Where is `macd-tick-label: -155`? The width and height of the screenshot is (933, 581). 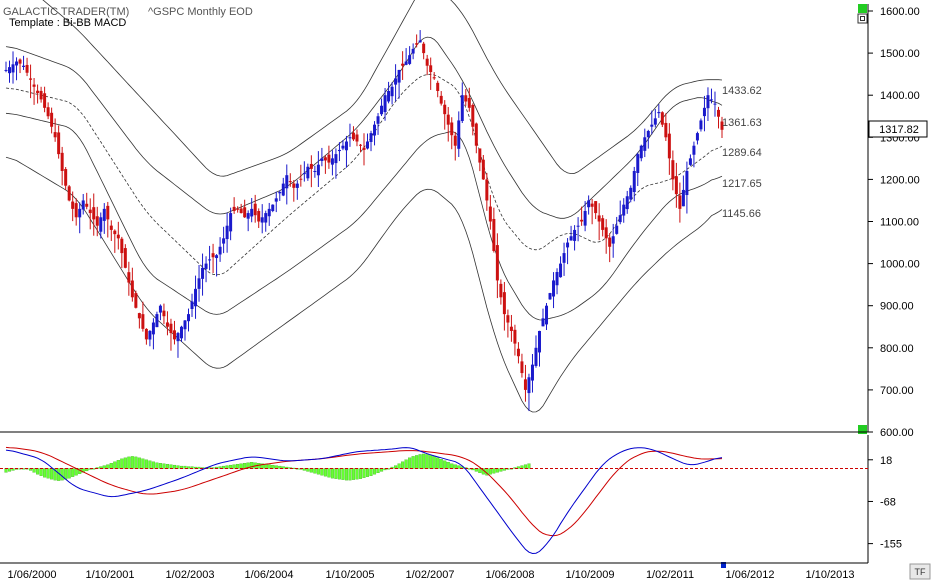
macd-tick-label: -155 is located at coordinates (891, 545).